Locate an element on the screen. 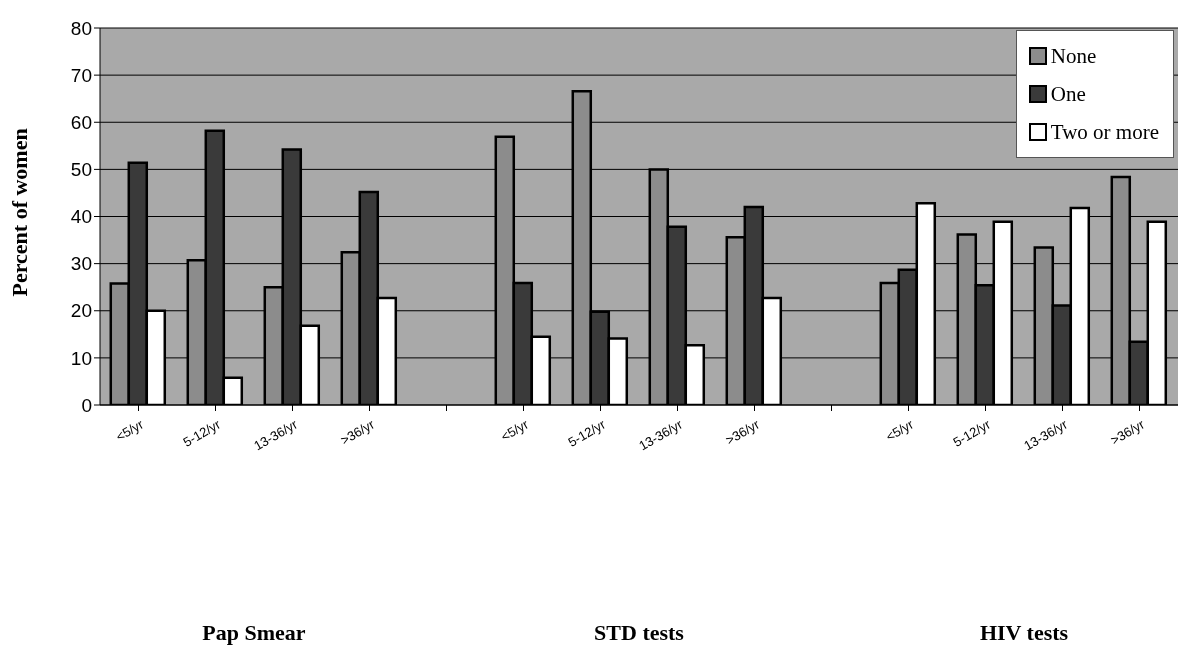 Image resolution: width=1197 pixels, height=664 pixels. text: STD tests is located at coordinates (639, 633).